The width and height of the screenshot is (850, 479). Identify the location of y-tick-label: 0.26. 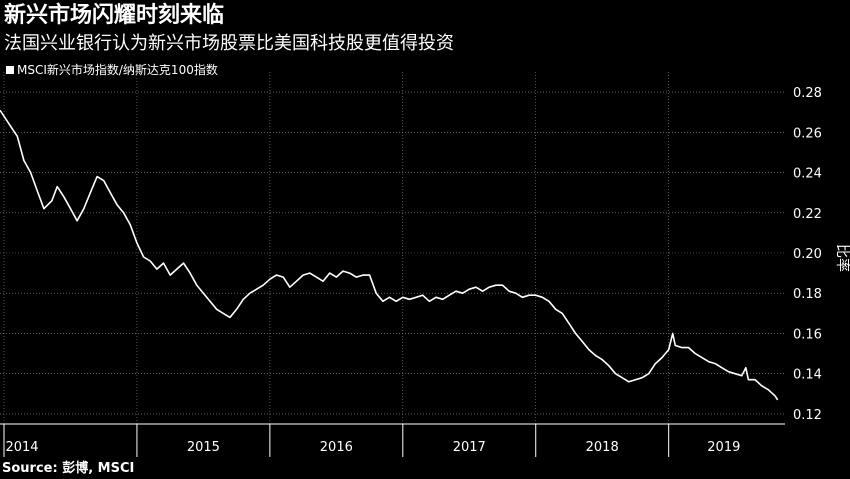
(807, 133).